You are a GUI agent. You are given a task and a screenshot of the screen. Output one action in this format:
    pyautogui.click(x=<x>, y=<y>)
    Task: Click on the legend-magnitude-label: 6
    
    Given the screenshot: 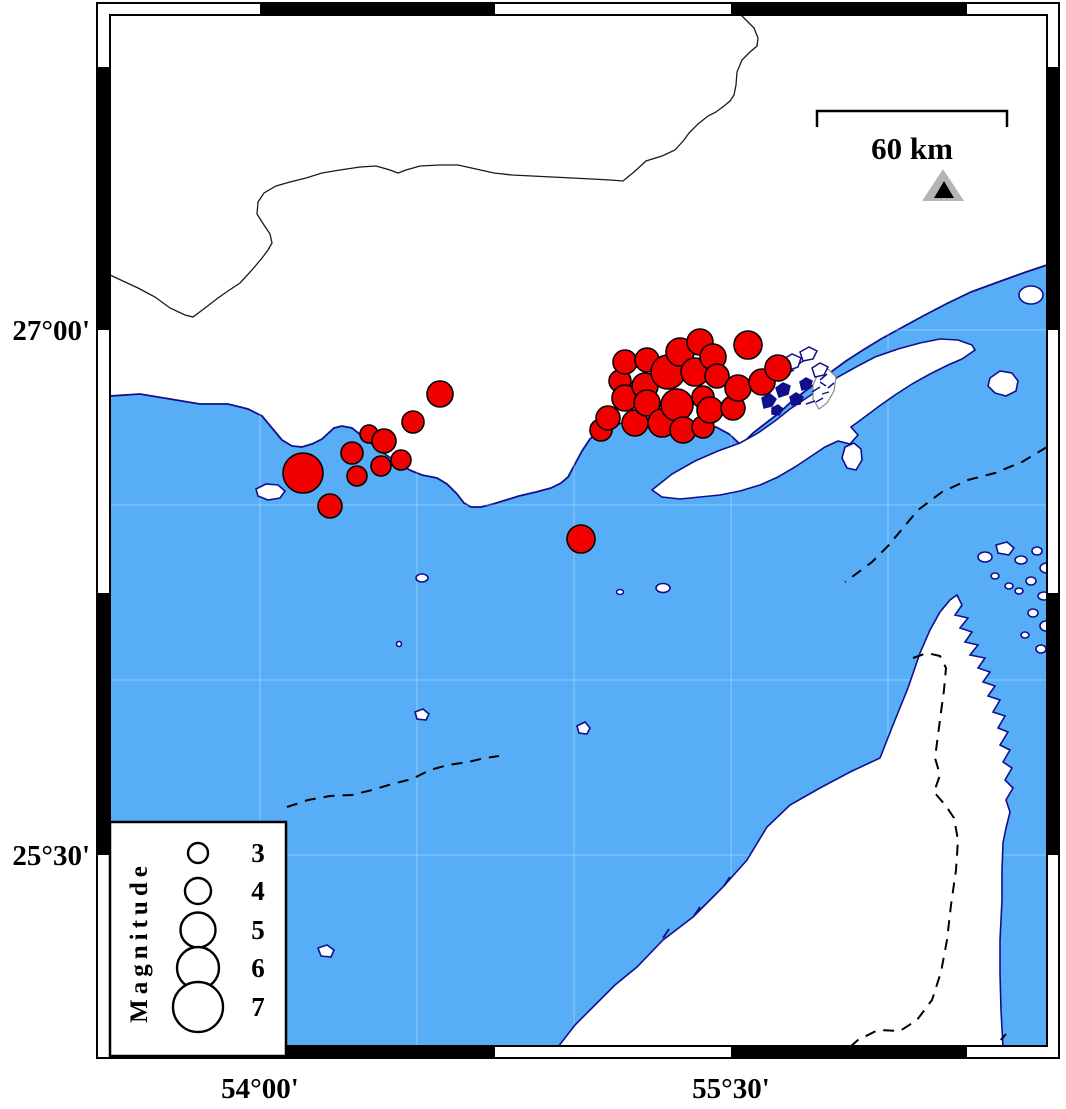 What is the action you would take?
    pyautogui.click(x=258, y=968)
    